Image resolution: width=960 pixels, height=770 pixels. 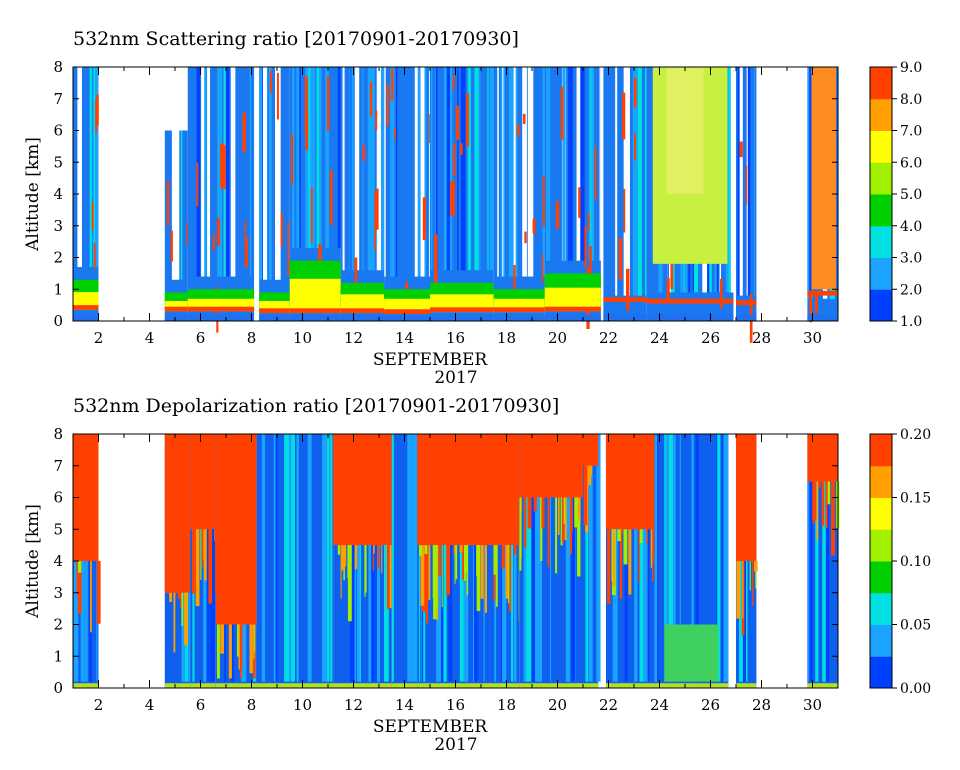 I want to click on colorbar-label: 0.05, so click(x=915, y=626).